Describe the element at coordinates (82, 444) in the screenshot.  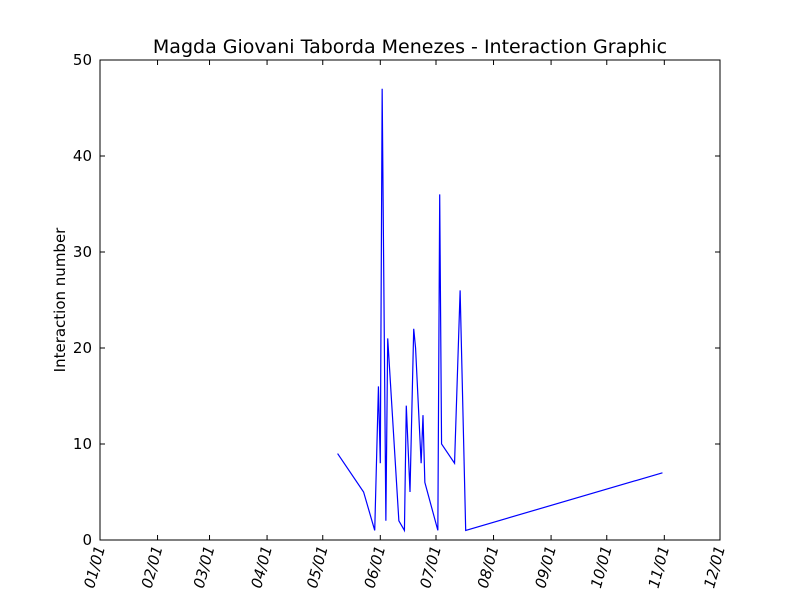
I see `y-tick-label: 10` at that location.